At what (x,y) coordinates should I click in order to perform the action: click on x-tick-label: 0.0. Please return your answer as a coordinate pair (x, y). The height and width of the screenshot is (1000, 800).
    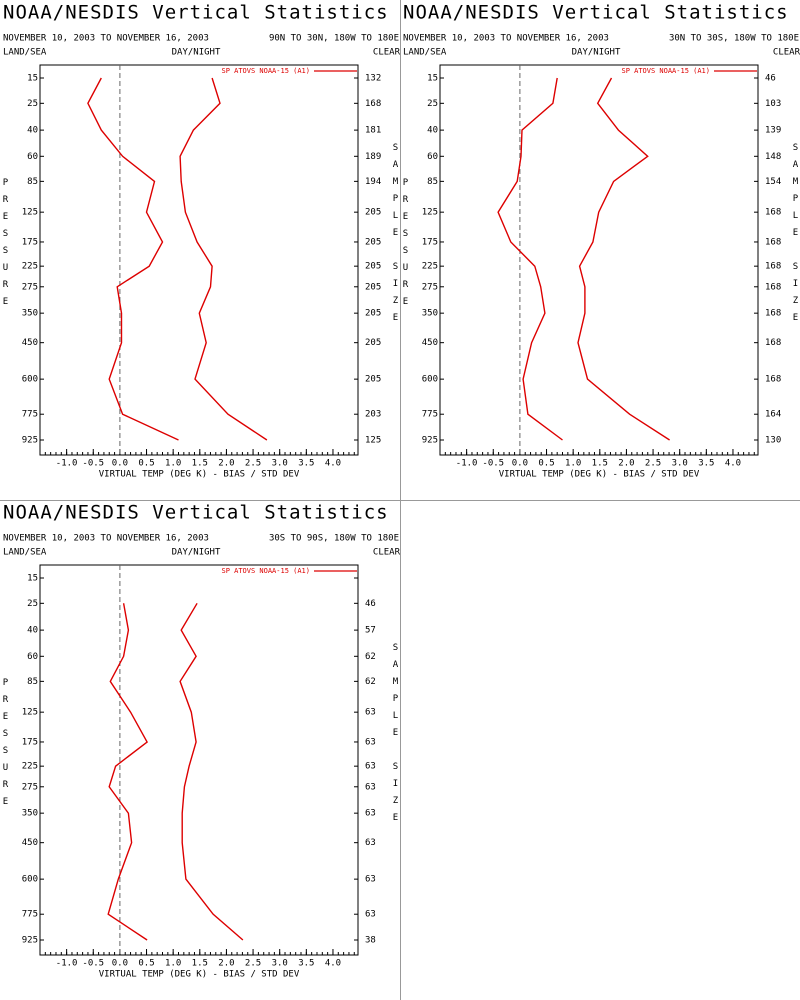
    Looking at the image, I should click on (120, 464).